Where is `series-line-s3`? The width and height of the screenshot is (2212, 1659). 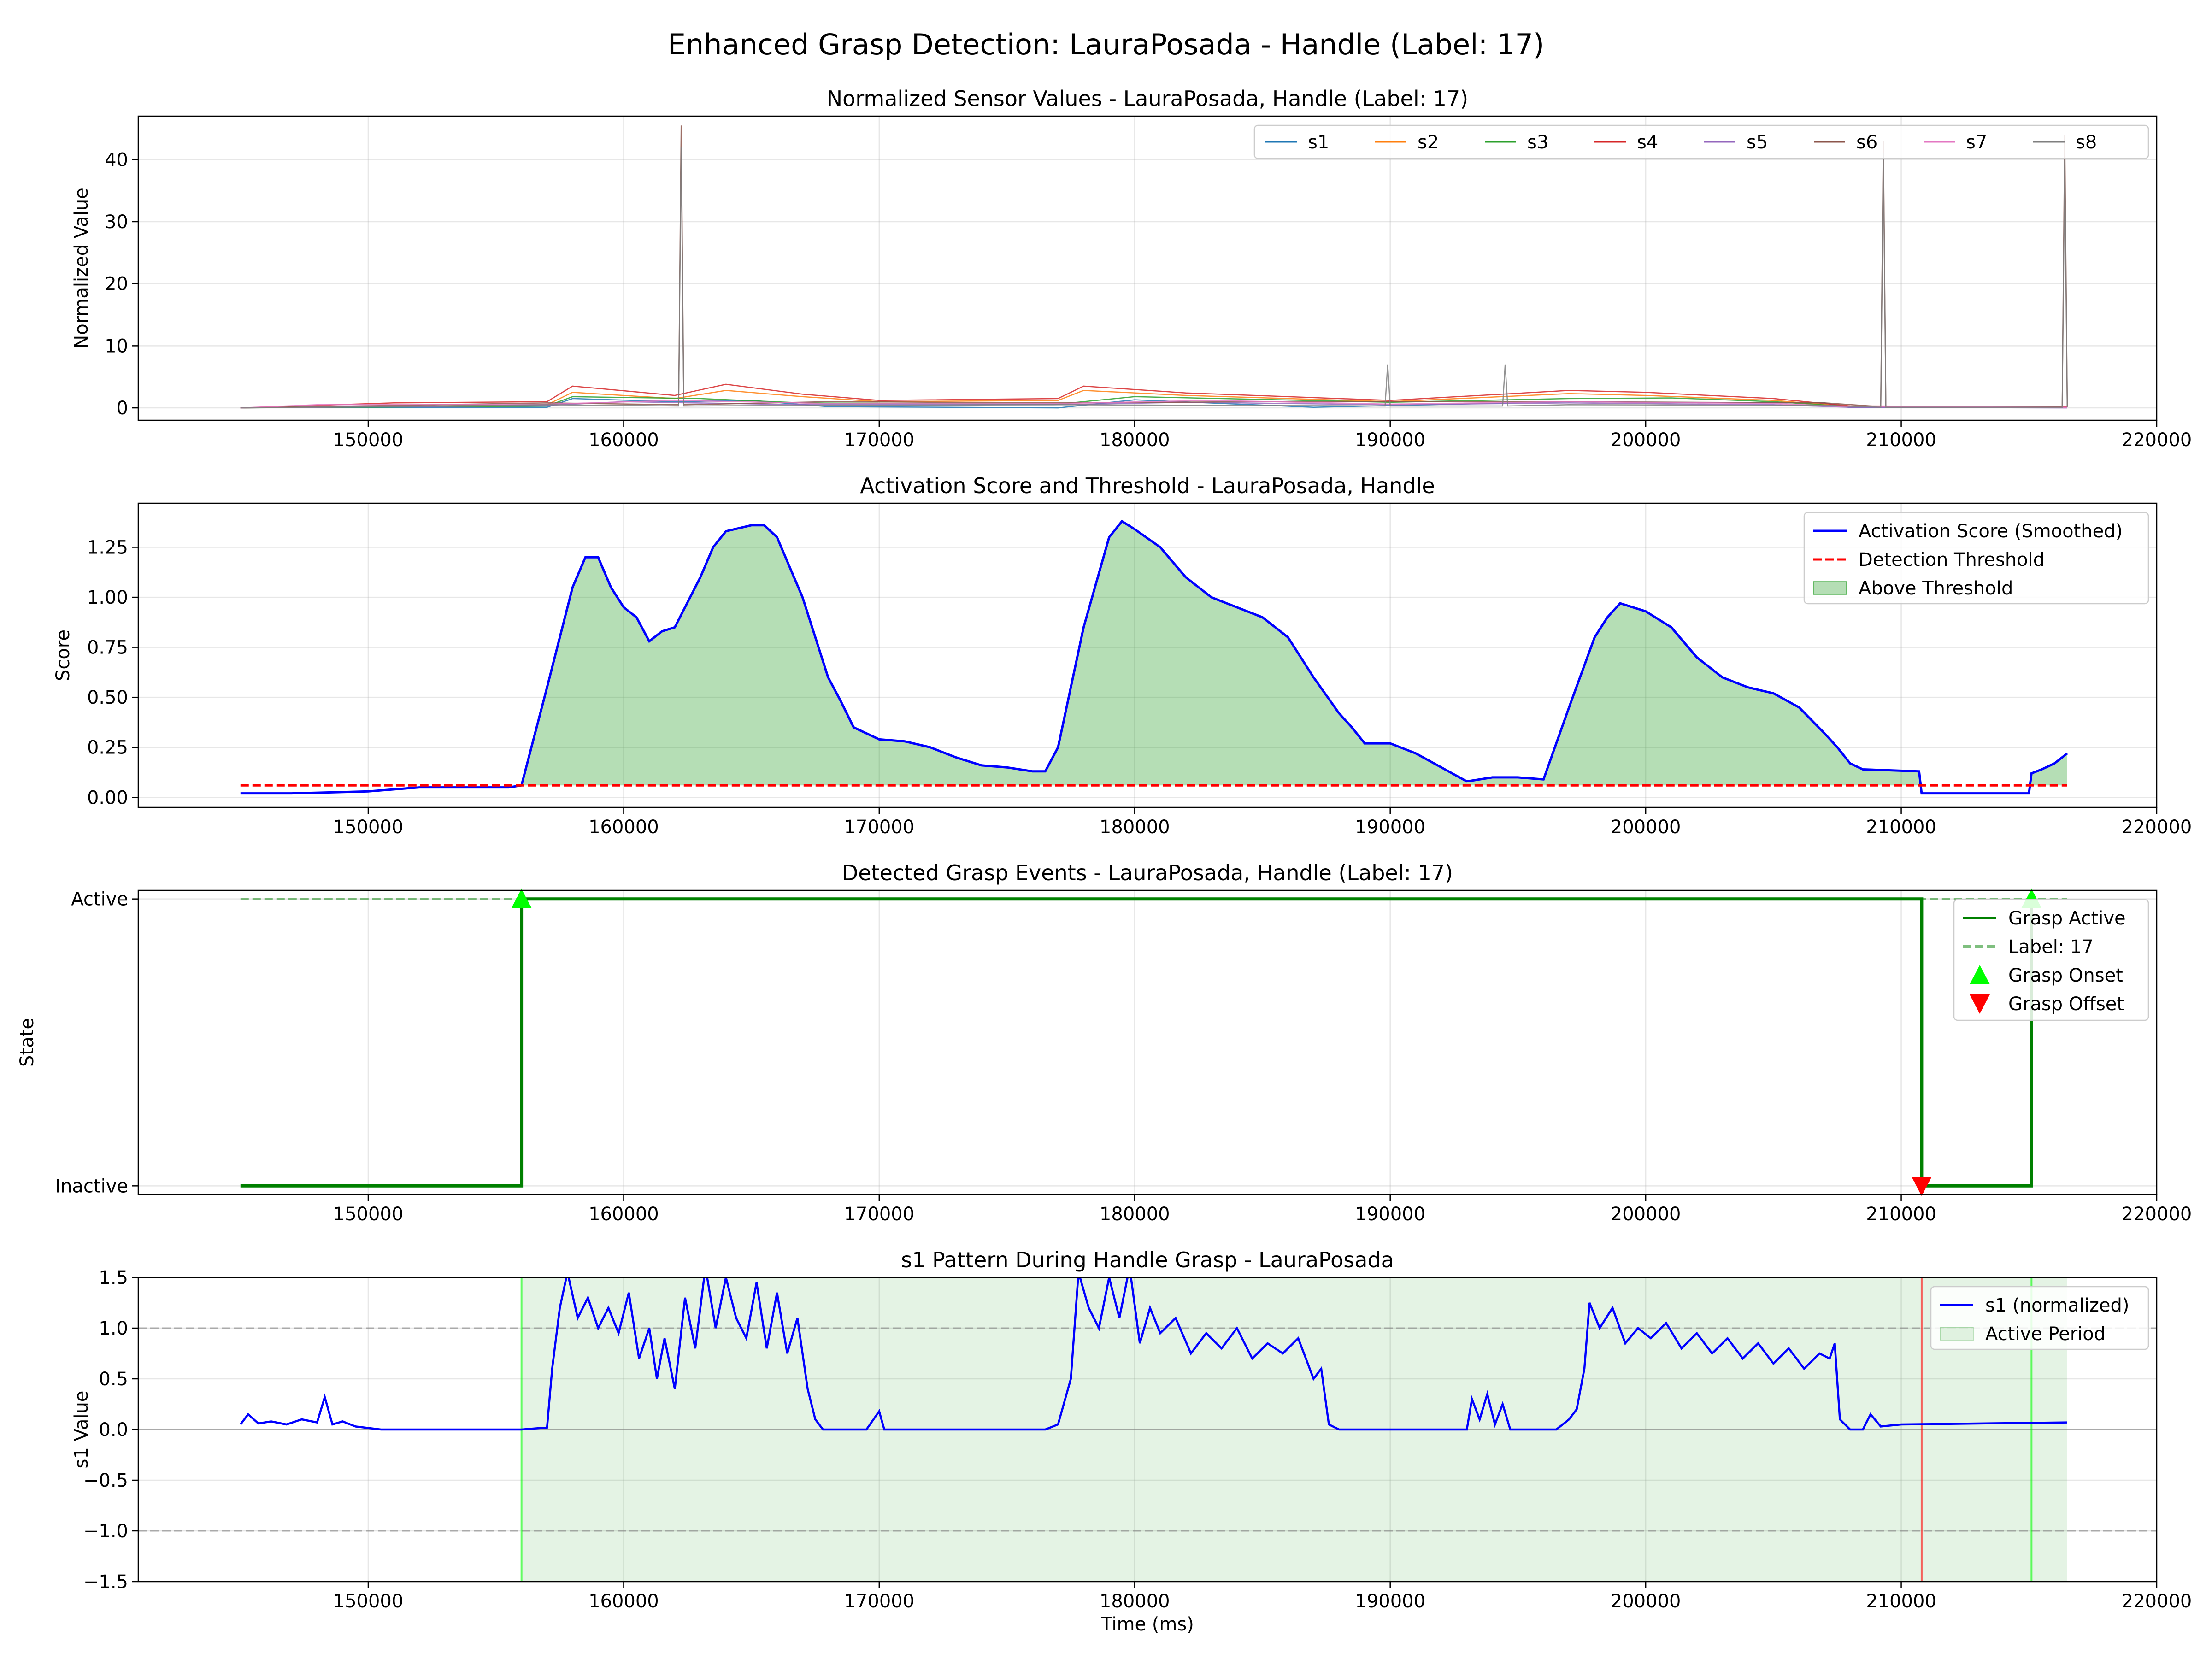
series-line-s3 is located at coordinates (1153, 402).